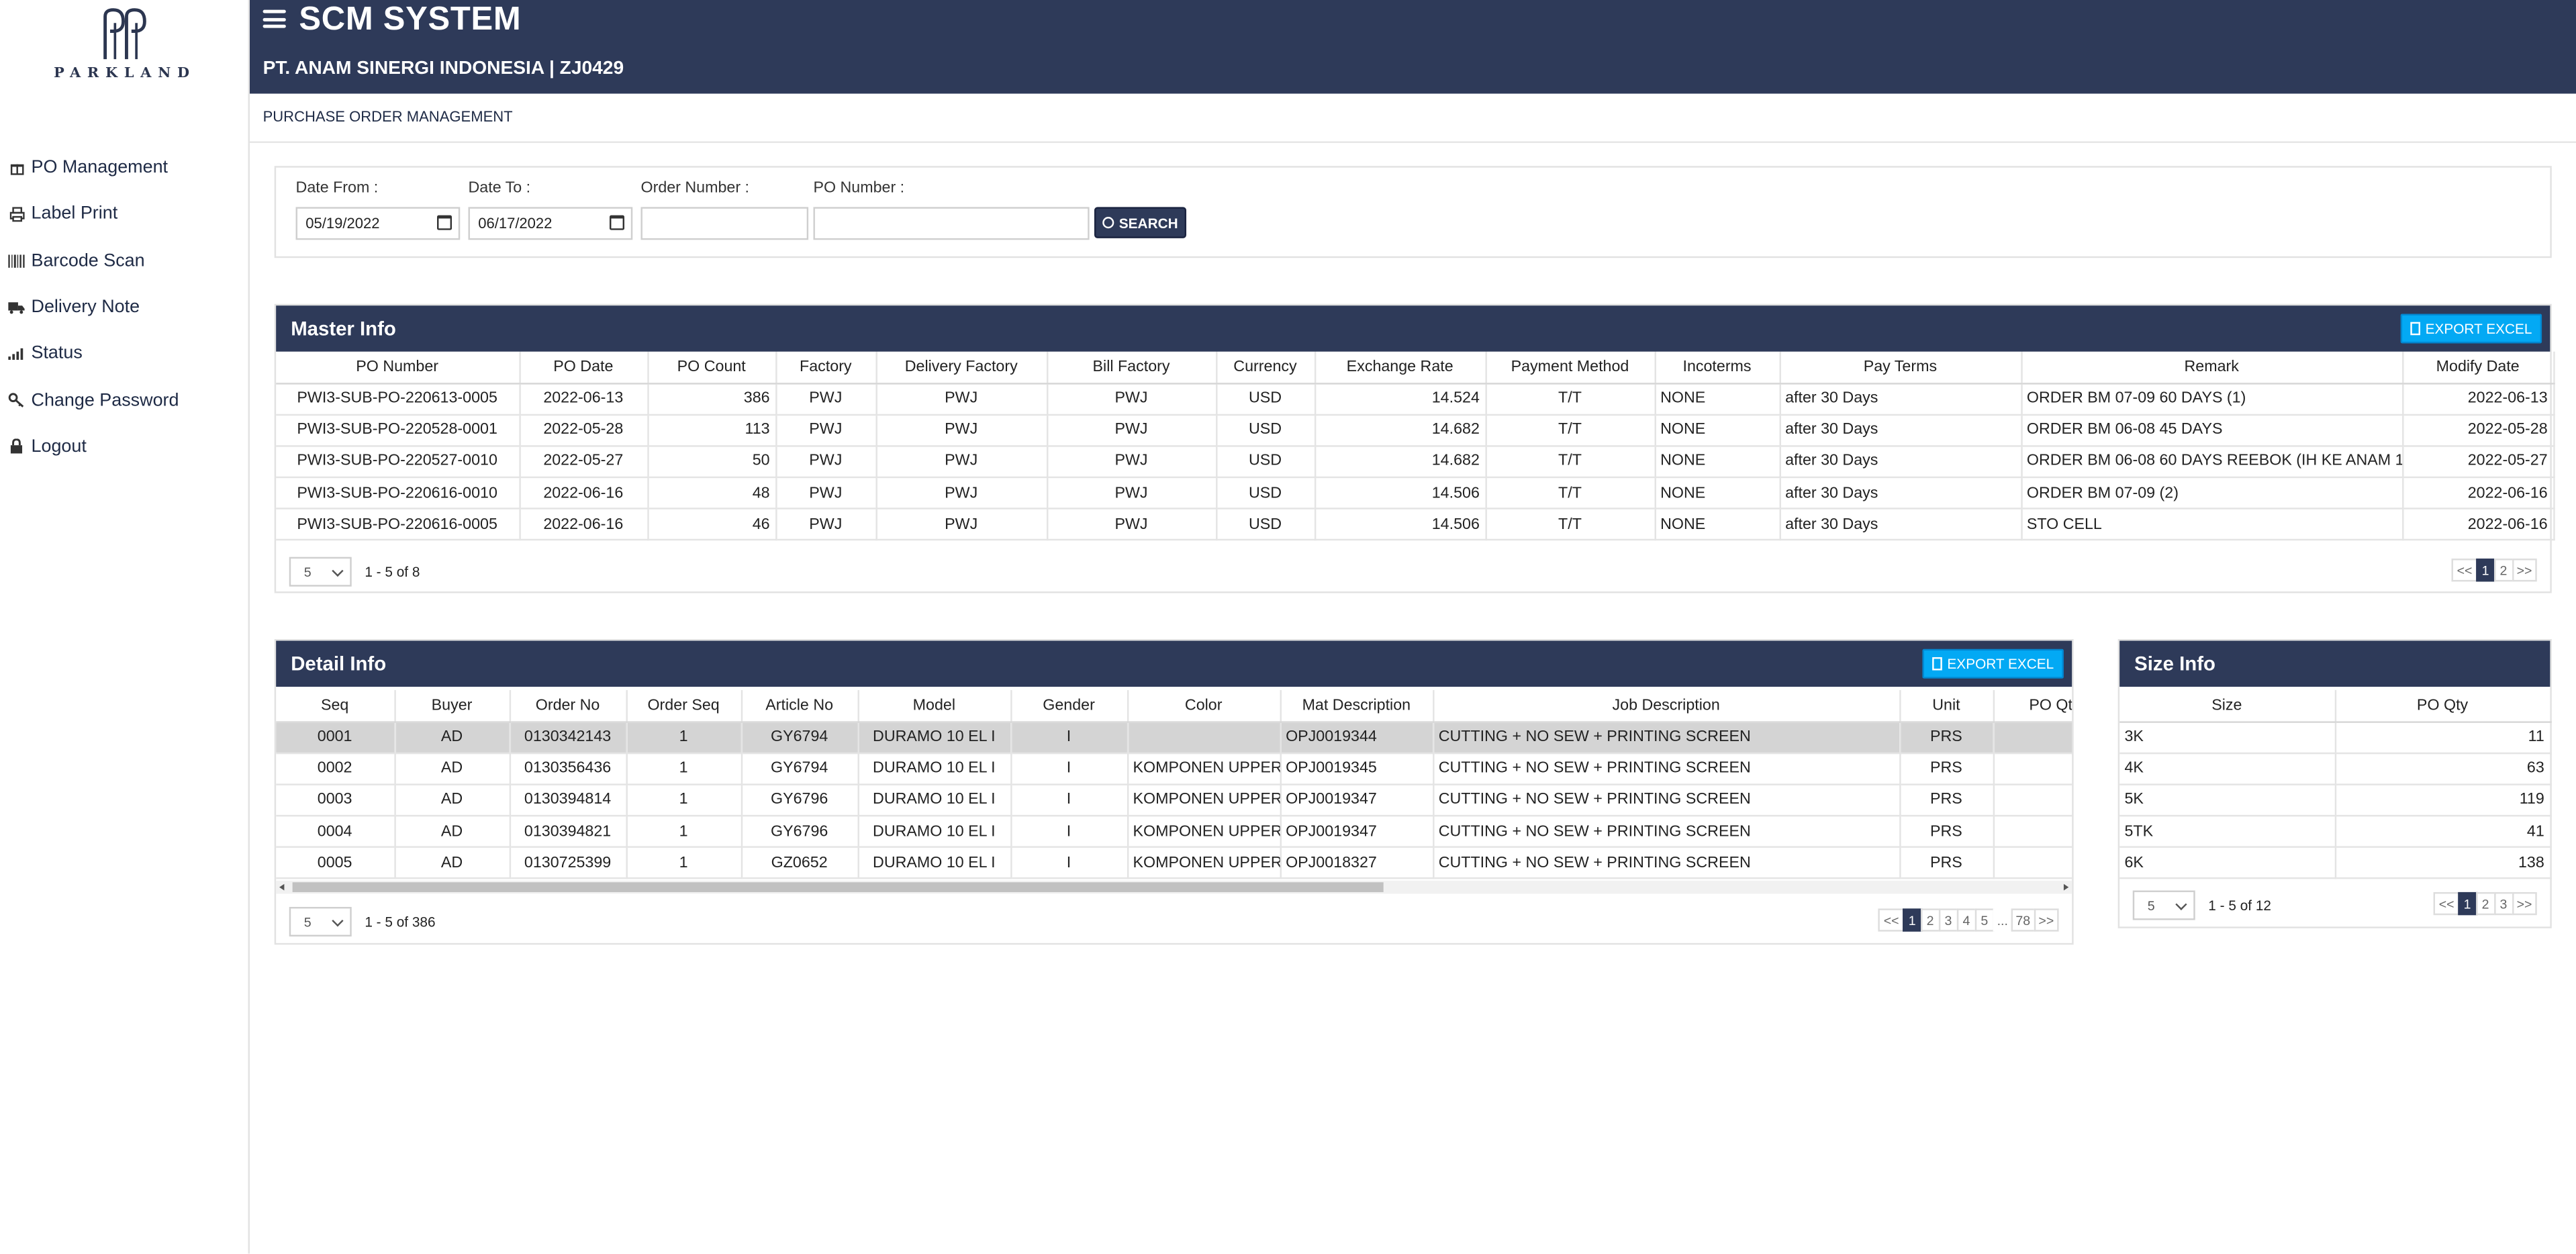  I want to click on column-header: Payment Method, so click(1570, 367).